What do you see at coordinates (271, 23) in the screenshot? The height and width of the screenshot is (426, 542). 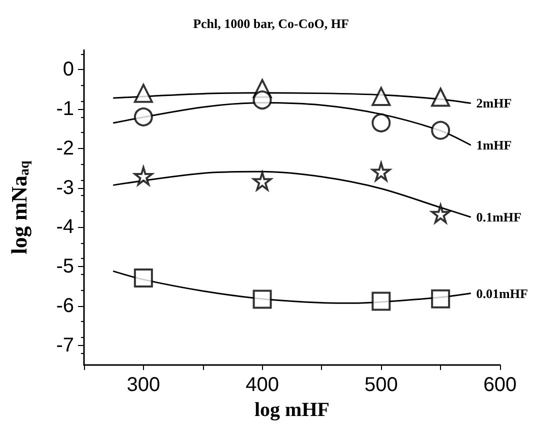 I see `chart-title: Pchl, 1000 bar, Co-CoO, HF` at bounding box center [271, 23].